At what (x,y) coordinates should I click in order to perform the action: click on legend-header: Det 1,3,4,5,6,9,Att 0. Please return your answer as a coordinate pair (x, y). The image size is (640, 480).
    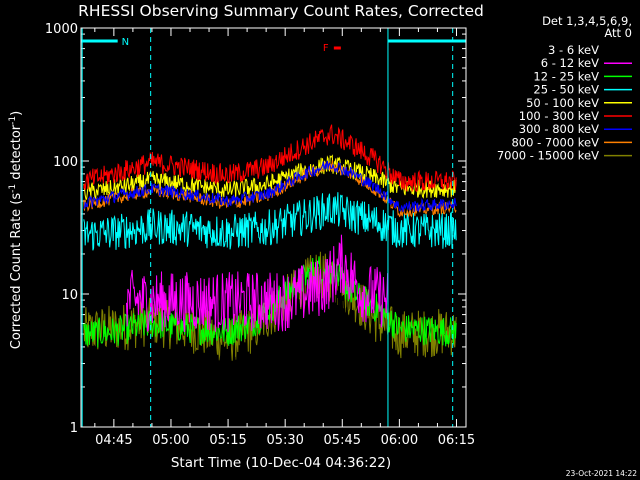
    Looking at the image, I should click on (587, 27).